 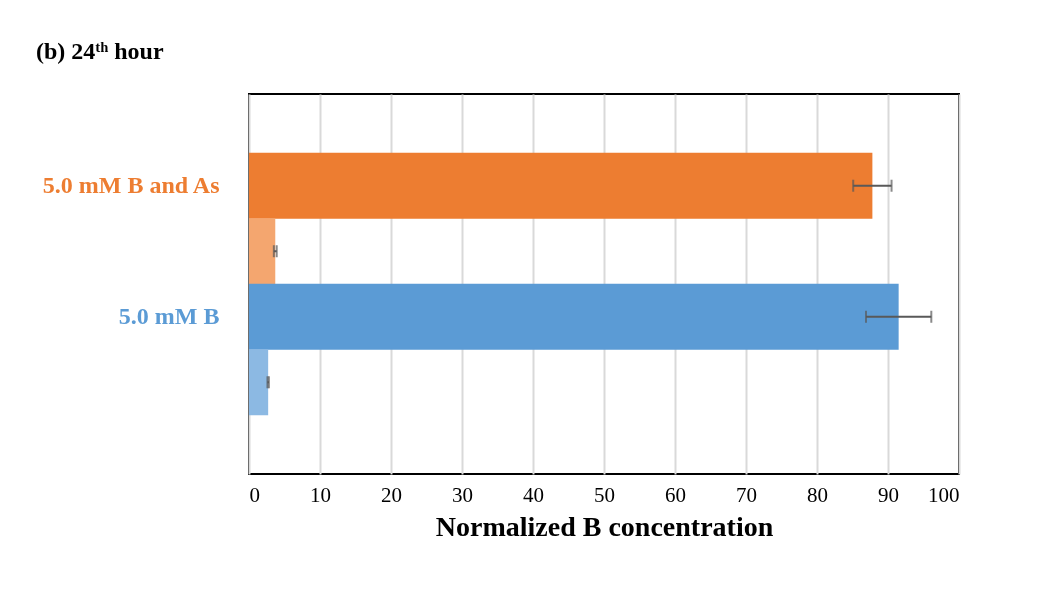 I want to click on x-tick-label: 10, so click(x=320, y=494).